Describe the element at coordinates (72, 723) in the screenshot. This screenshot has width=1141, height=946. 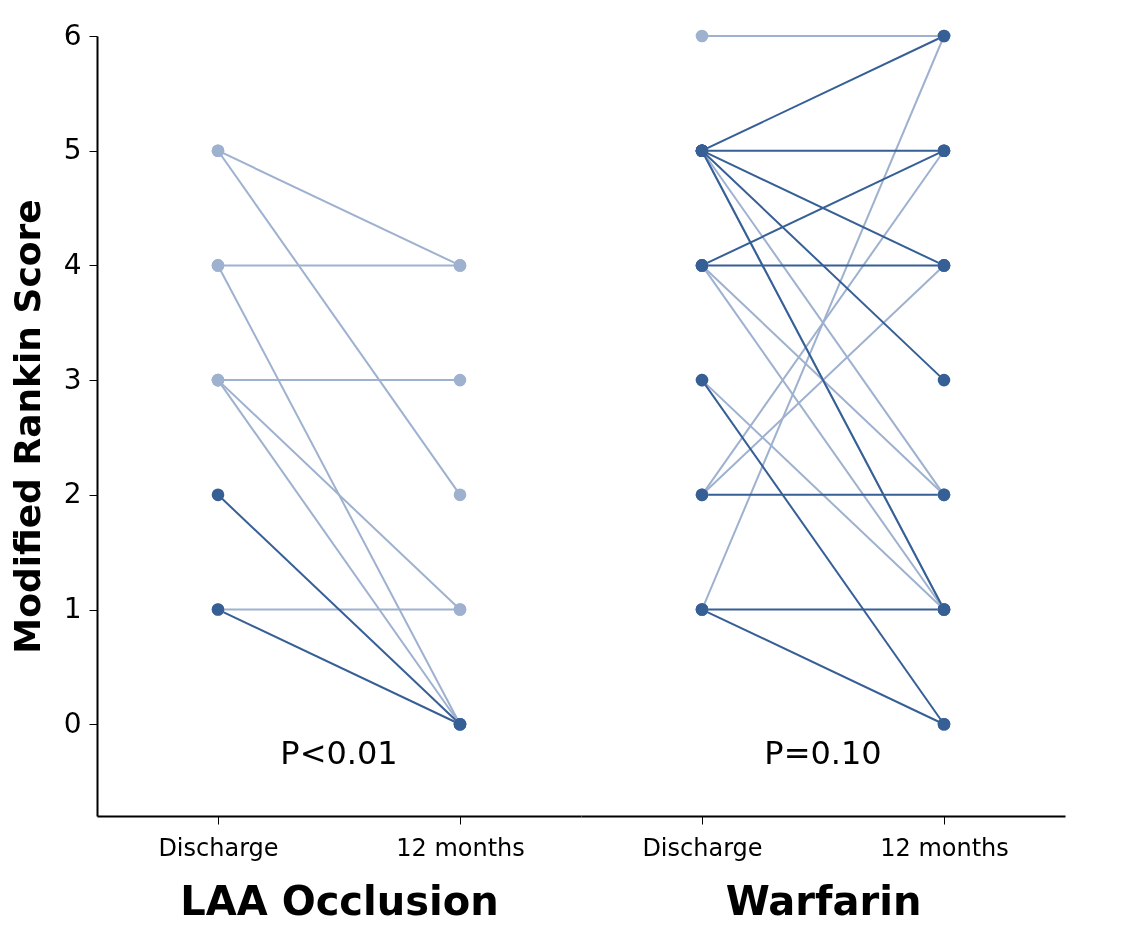
I see `y-tick-label: 0` at that location.